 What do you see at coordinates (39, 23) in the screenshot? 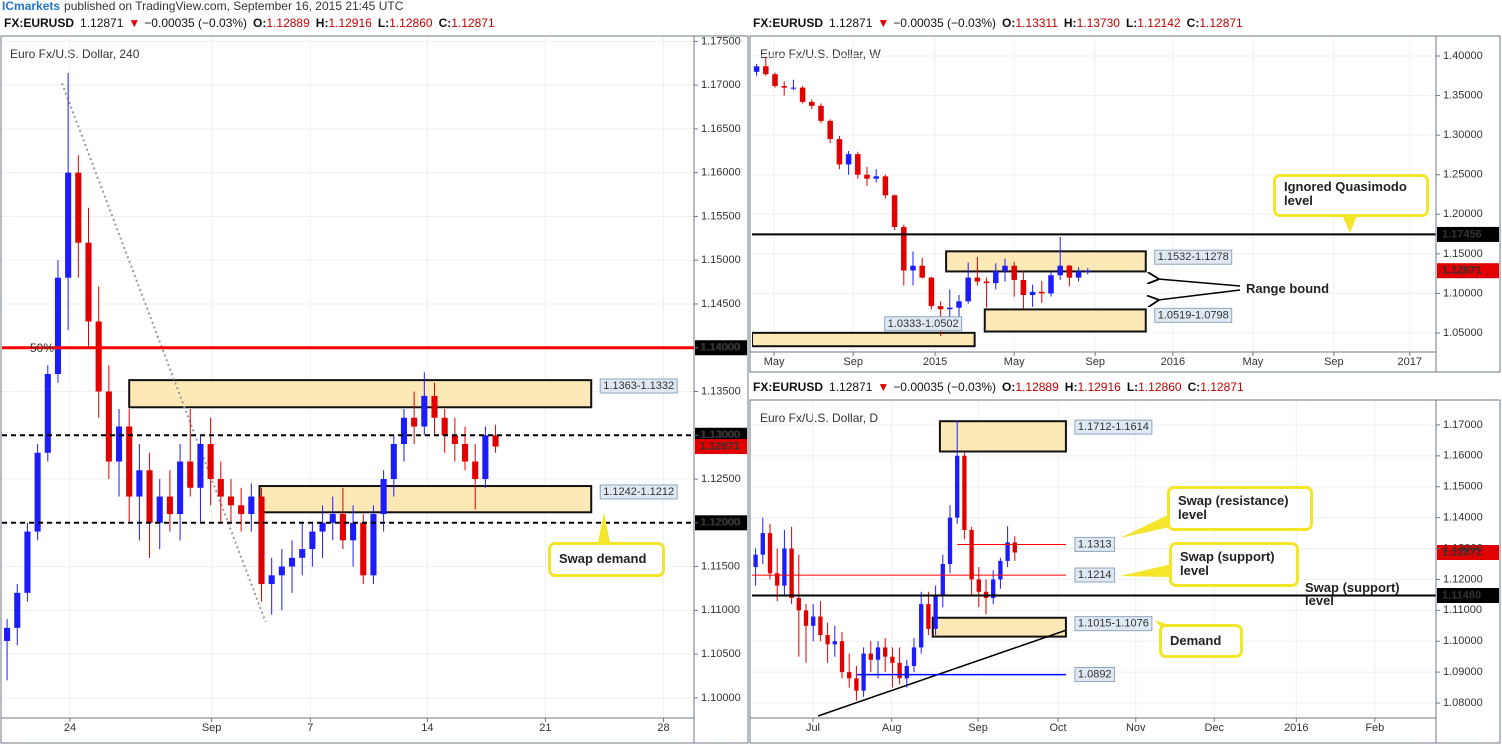
I see `symbol: FX:EURUSD` at bounding box center [39, 23].